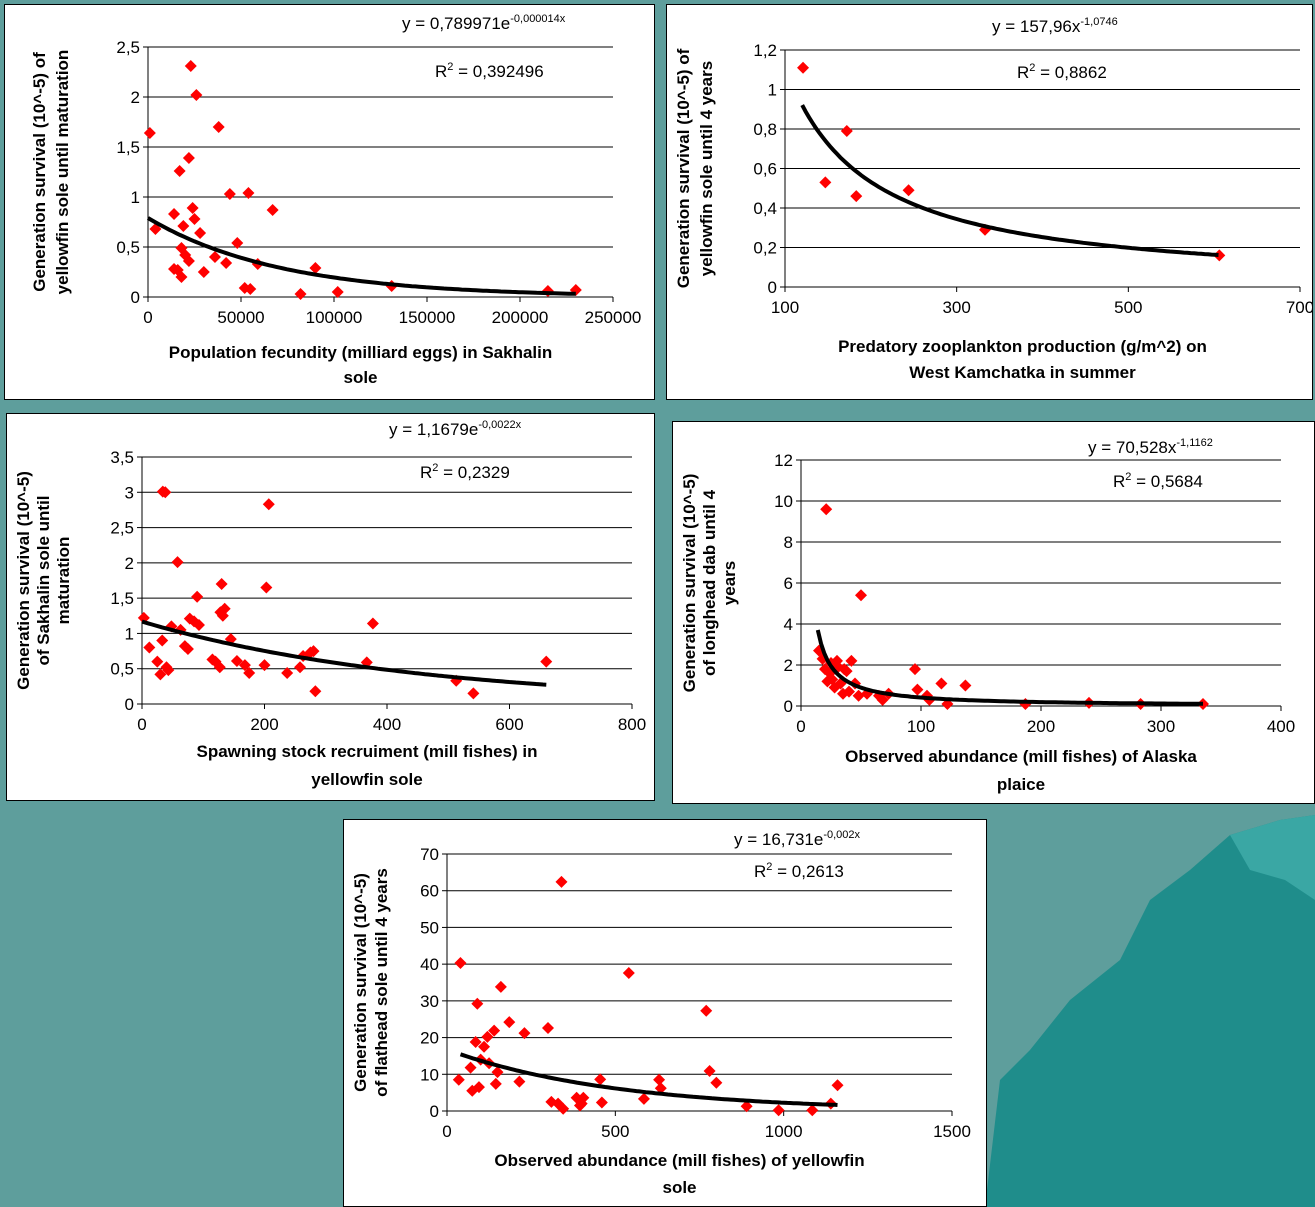 This screenshot has height=1207, width=1315. What do you see at coordinates (1022, 372) in the screenshot?
I see `x-axis-label: West Kamchatka in summer` at bounding box center [1022, 372].